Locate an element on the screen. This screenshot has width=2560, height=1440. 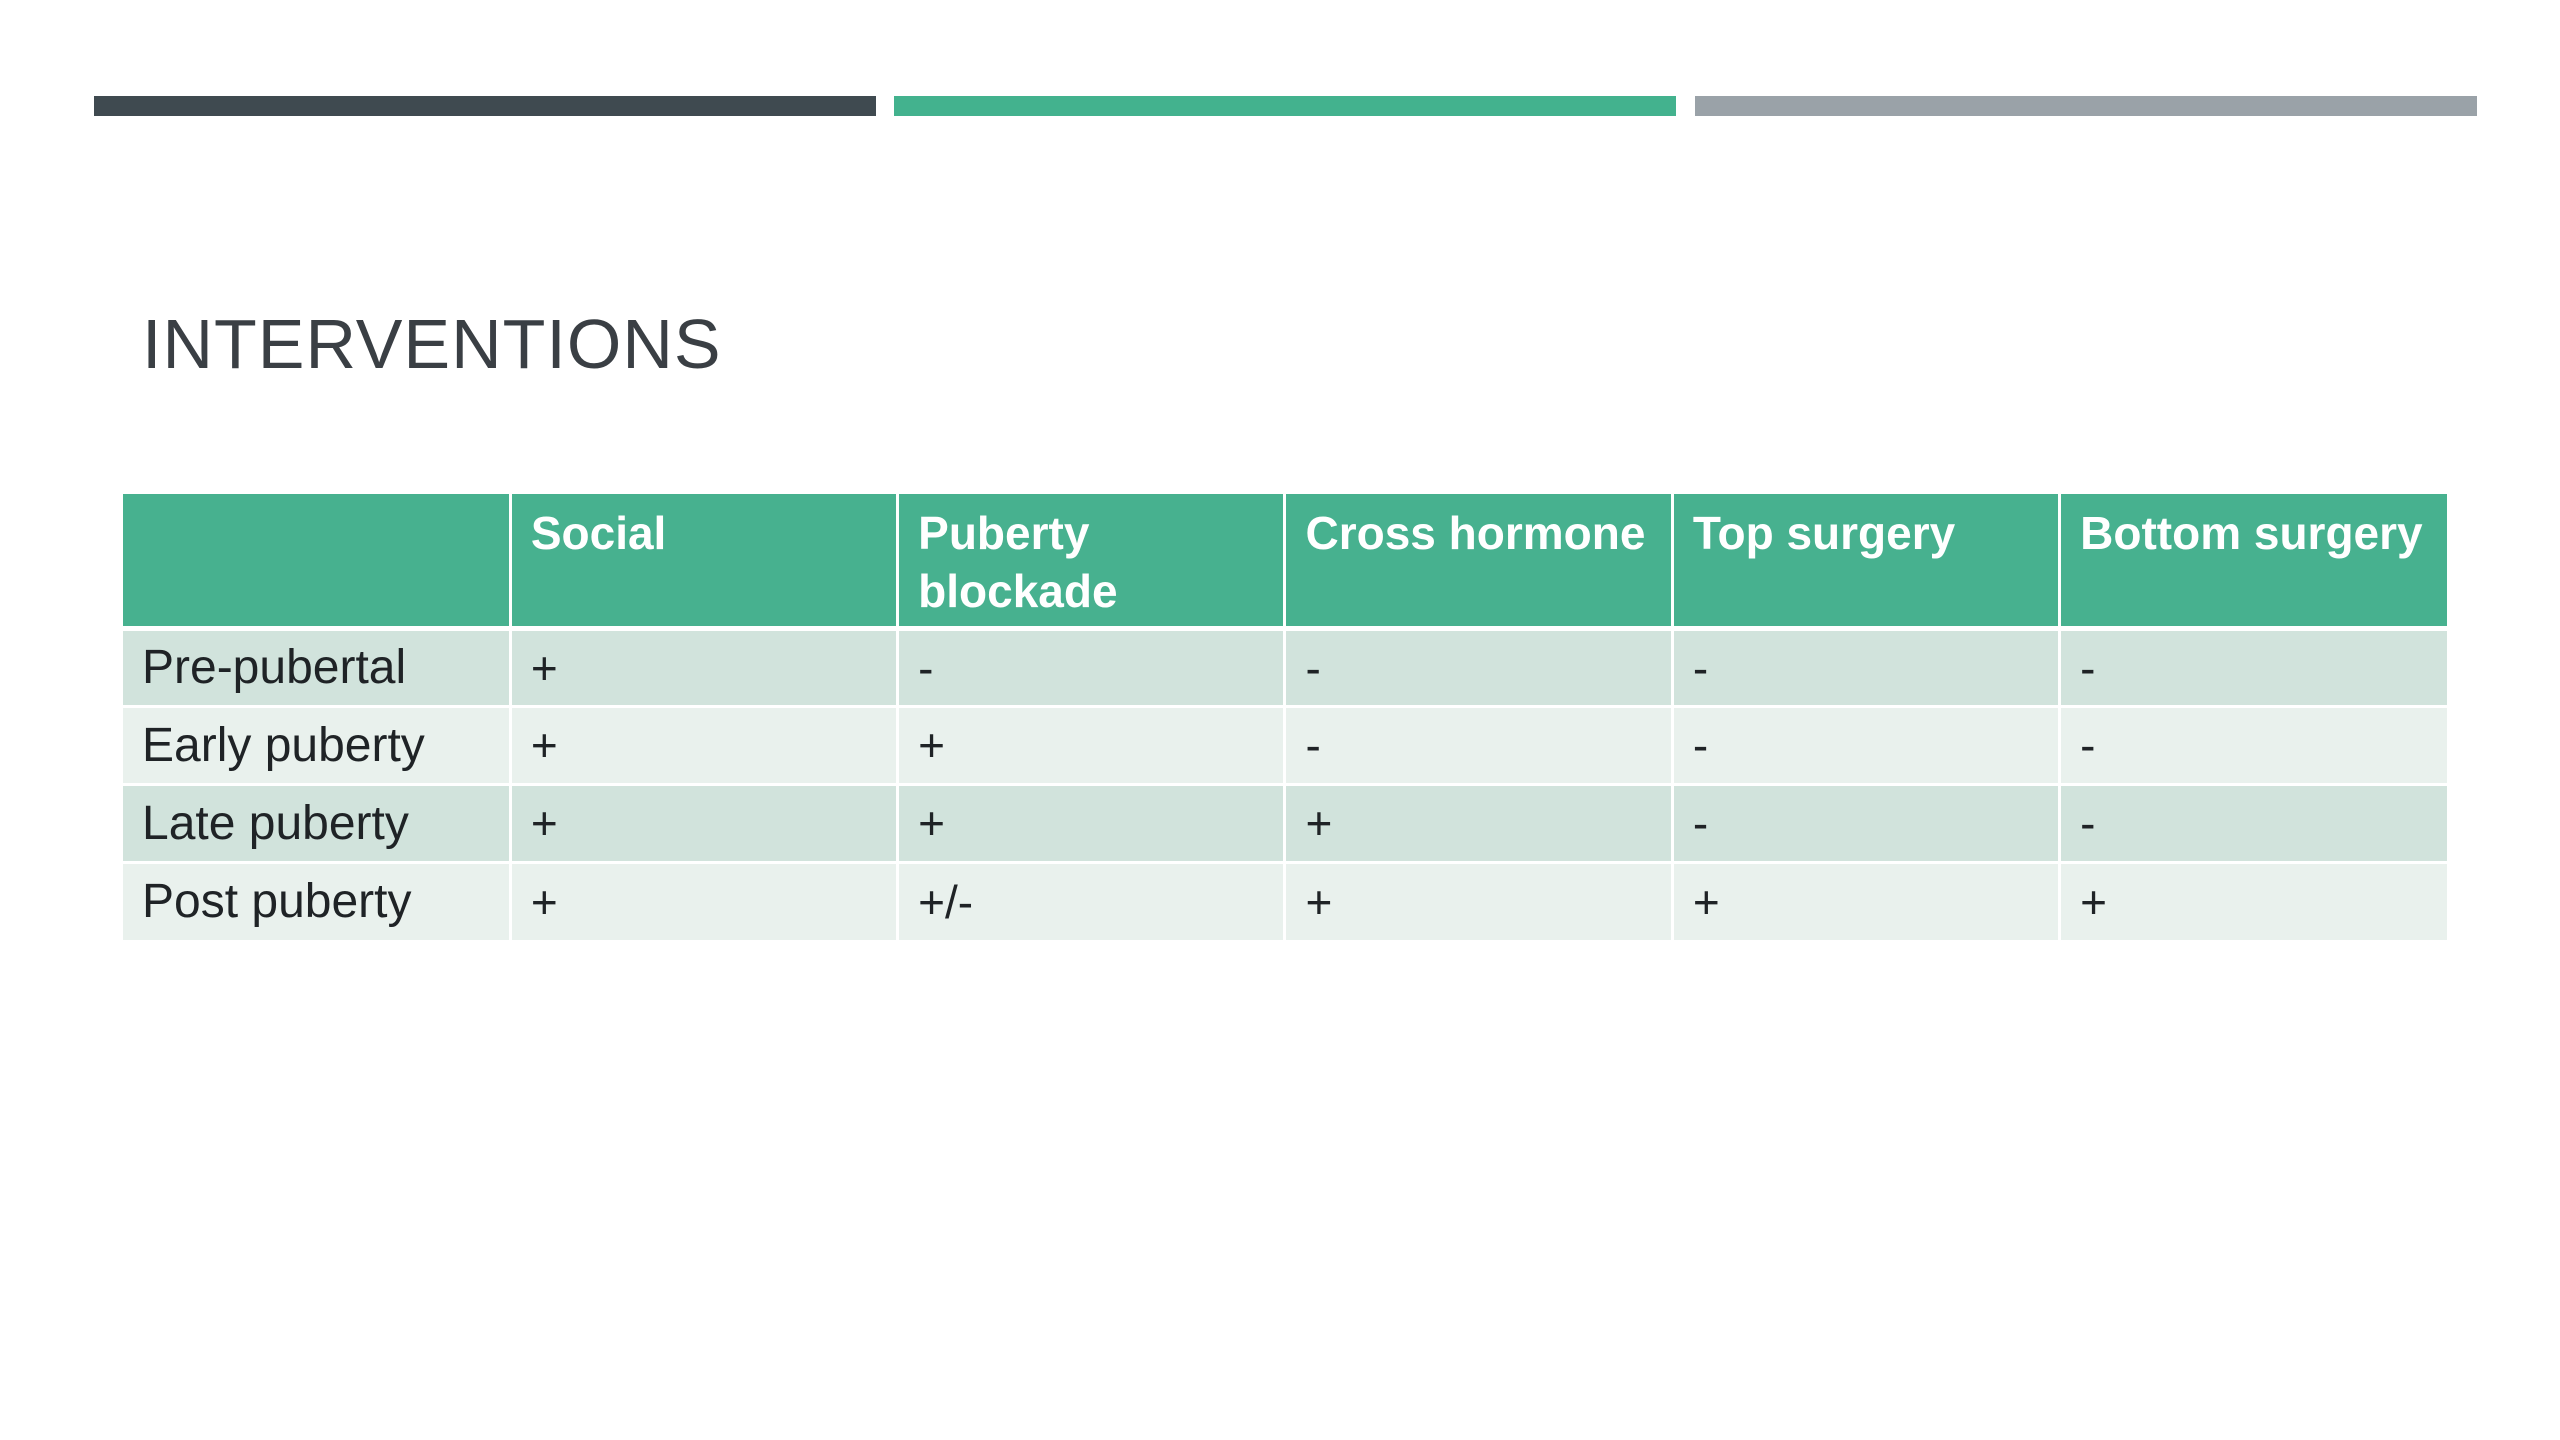
slide-title: INTERVENTIONS is located at coordinates (432, 344).